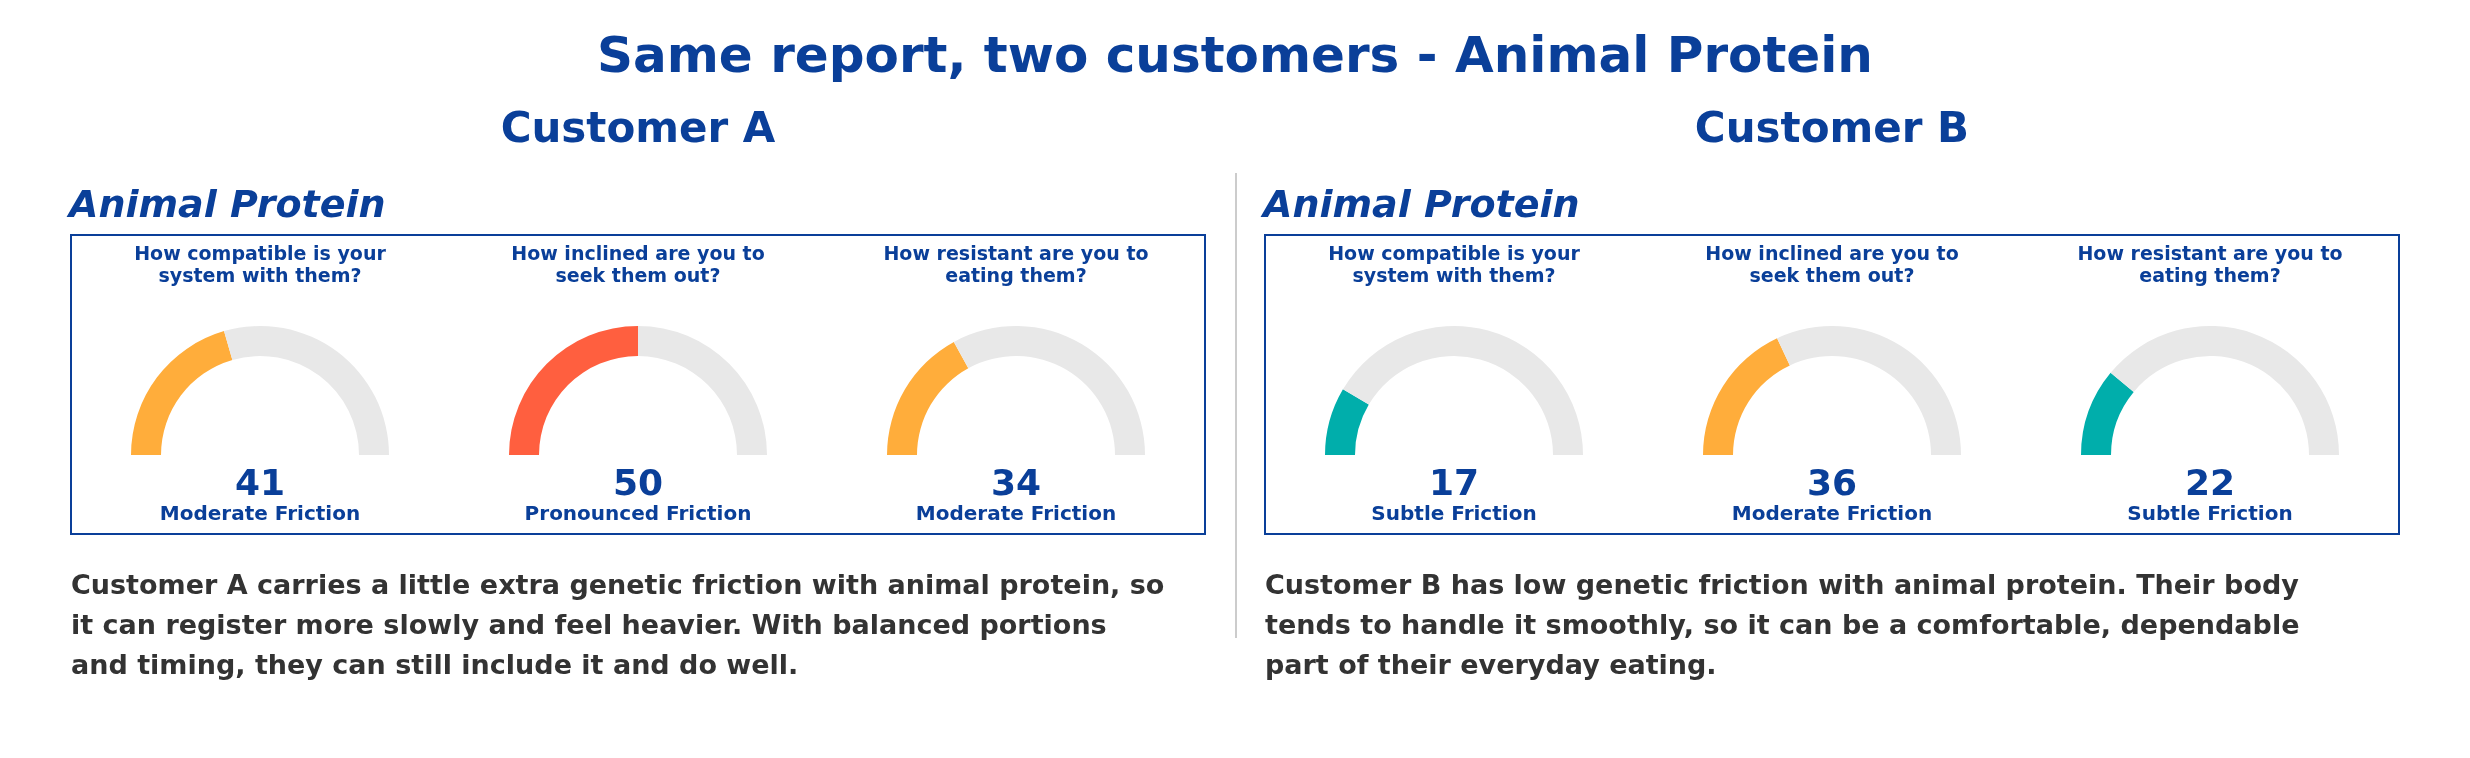 The width and height of the screenshot is (2470, 758). Describe the element at coordinates (1832, 127) in the screenshot. I see `text: Customer B` at that location.